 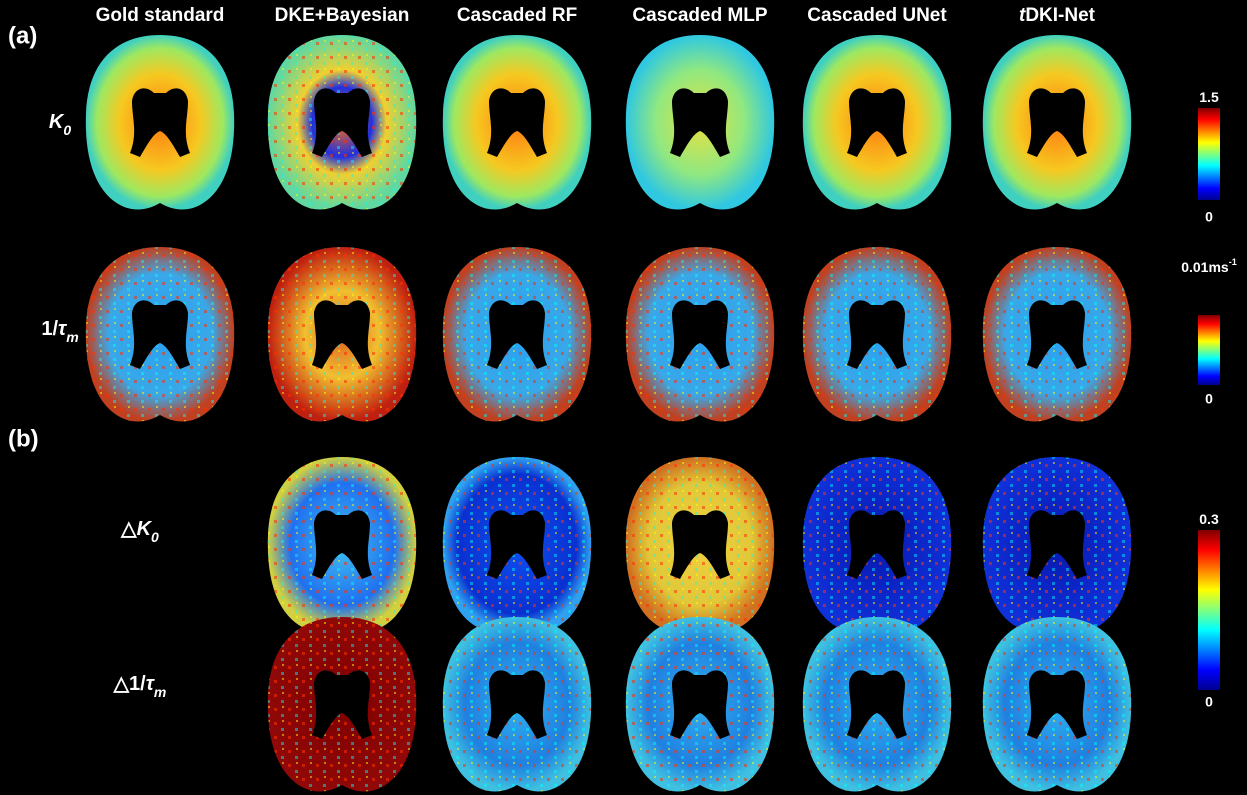 I want to click on text-part: Cascaded RF, so click(x=517, y=15).